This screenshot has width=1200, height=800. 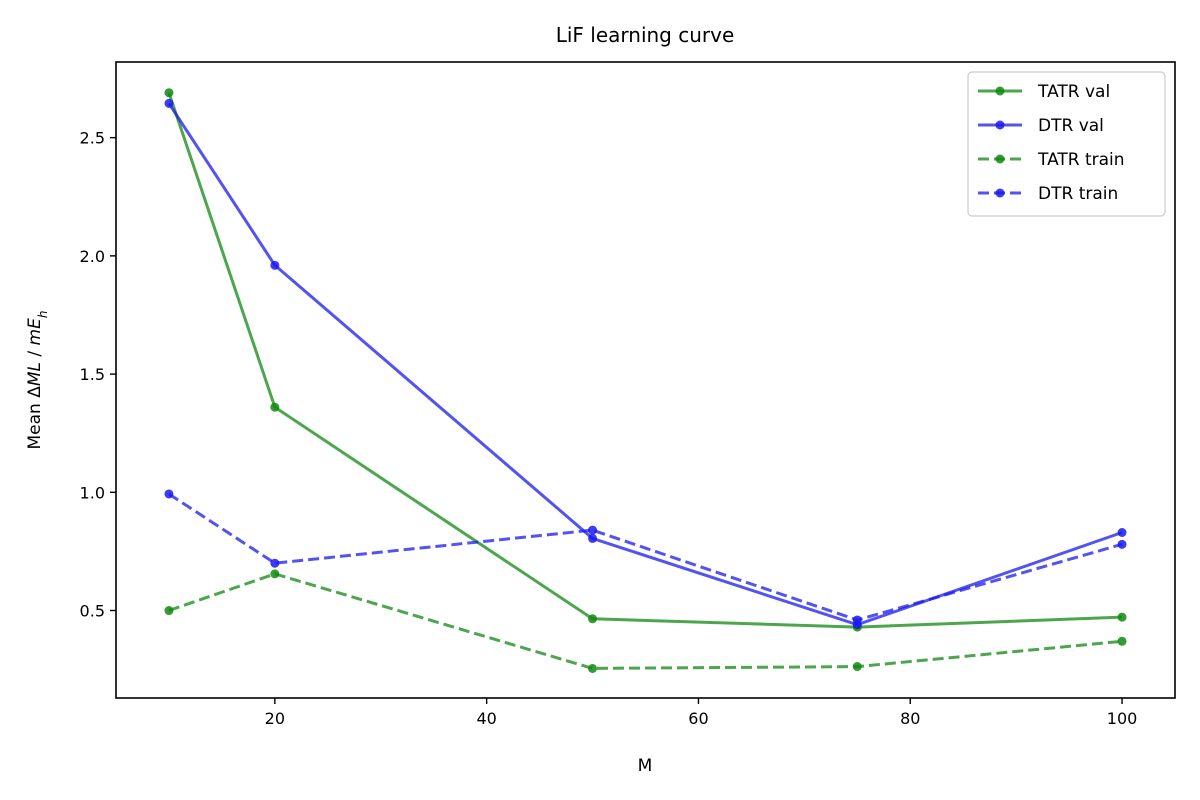 I want to click on y-tick-label: 2.0, so click(x=92, y=256).